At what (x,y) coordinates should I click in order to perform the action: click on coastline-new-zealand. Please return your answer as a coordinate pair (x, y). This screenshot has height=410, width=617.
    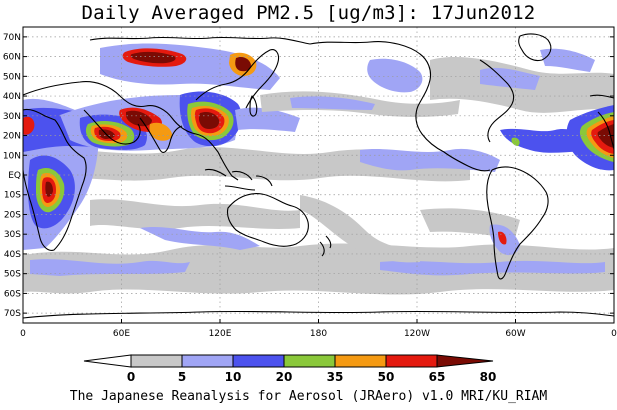
    Looking at the image, I should click on (325, 246).